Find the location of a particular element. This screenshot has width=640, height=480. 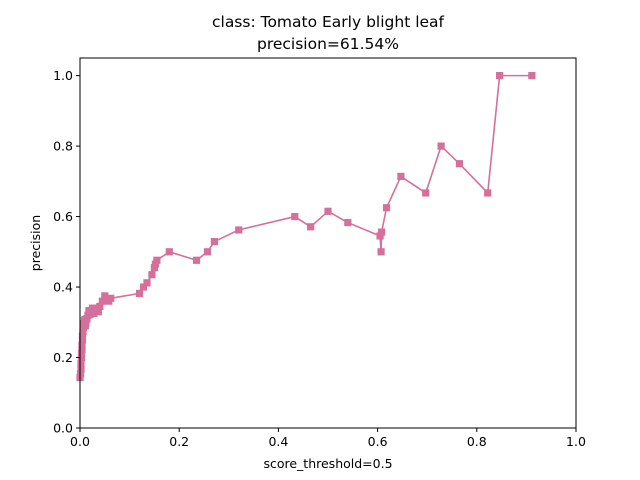

x-tick-label: 0.4 is located at coordinates (278, 441).